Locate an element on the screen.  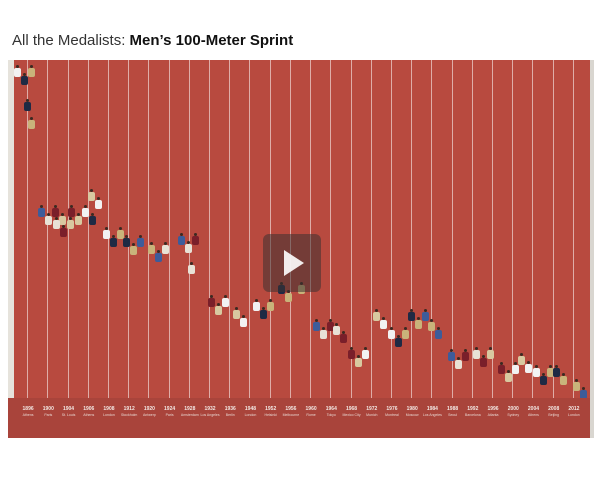
city-label: Amsterdam is located at coordinates (189, 415).